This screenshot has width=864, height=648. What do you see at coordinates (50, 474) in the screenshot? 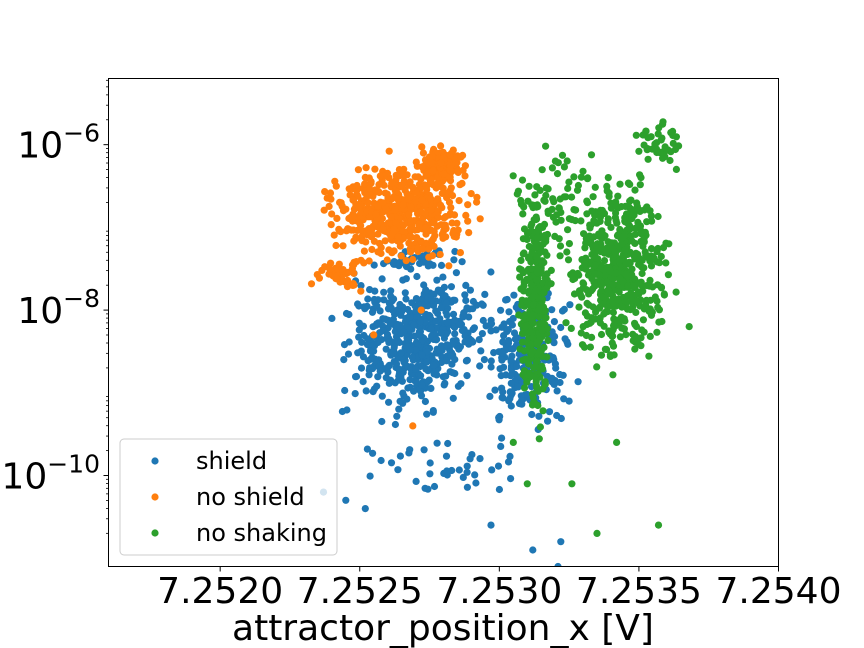
I see `y-tick-label: 10−10` at bounding box center [50, 474].